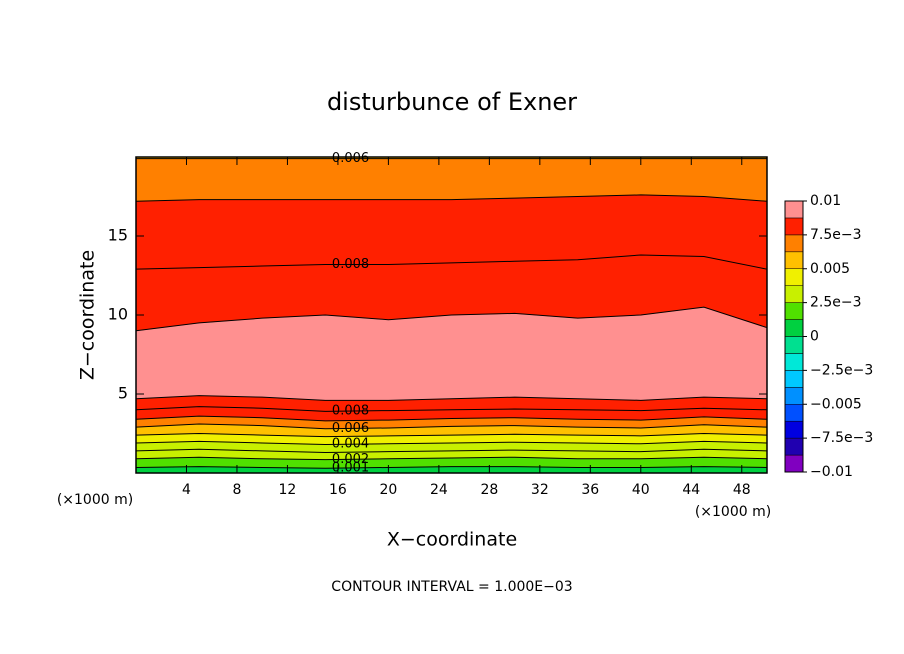 The height and width of the screenshot is (654, 904). What do you see at coordinates (338, 490) in the screenshot?
I see `x-tick-label: 16` at bounding box center [338, 490].